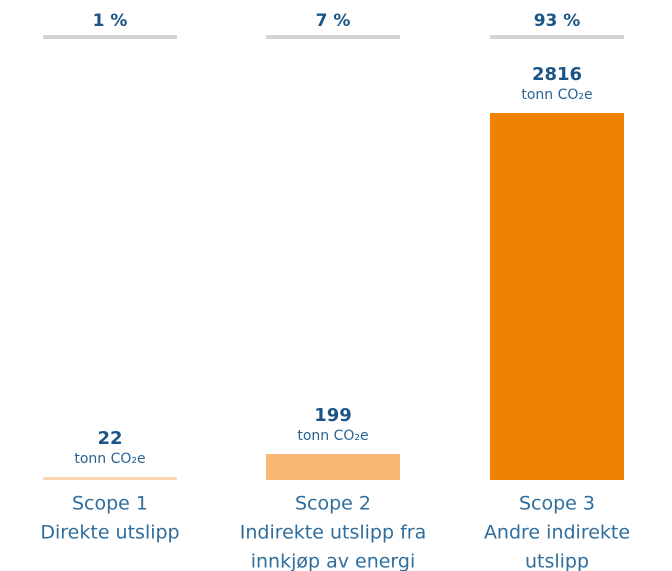 Image resolution: width=672 pixels, height=571 pixels. I want to click on category-label: Scope 1, so click(110, 504).